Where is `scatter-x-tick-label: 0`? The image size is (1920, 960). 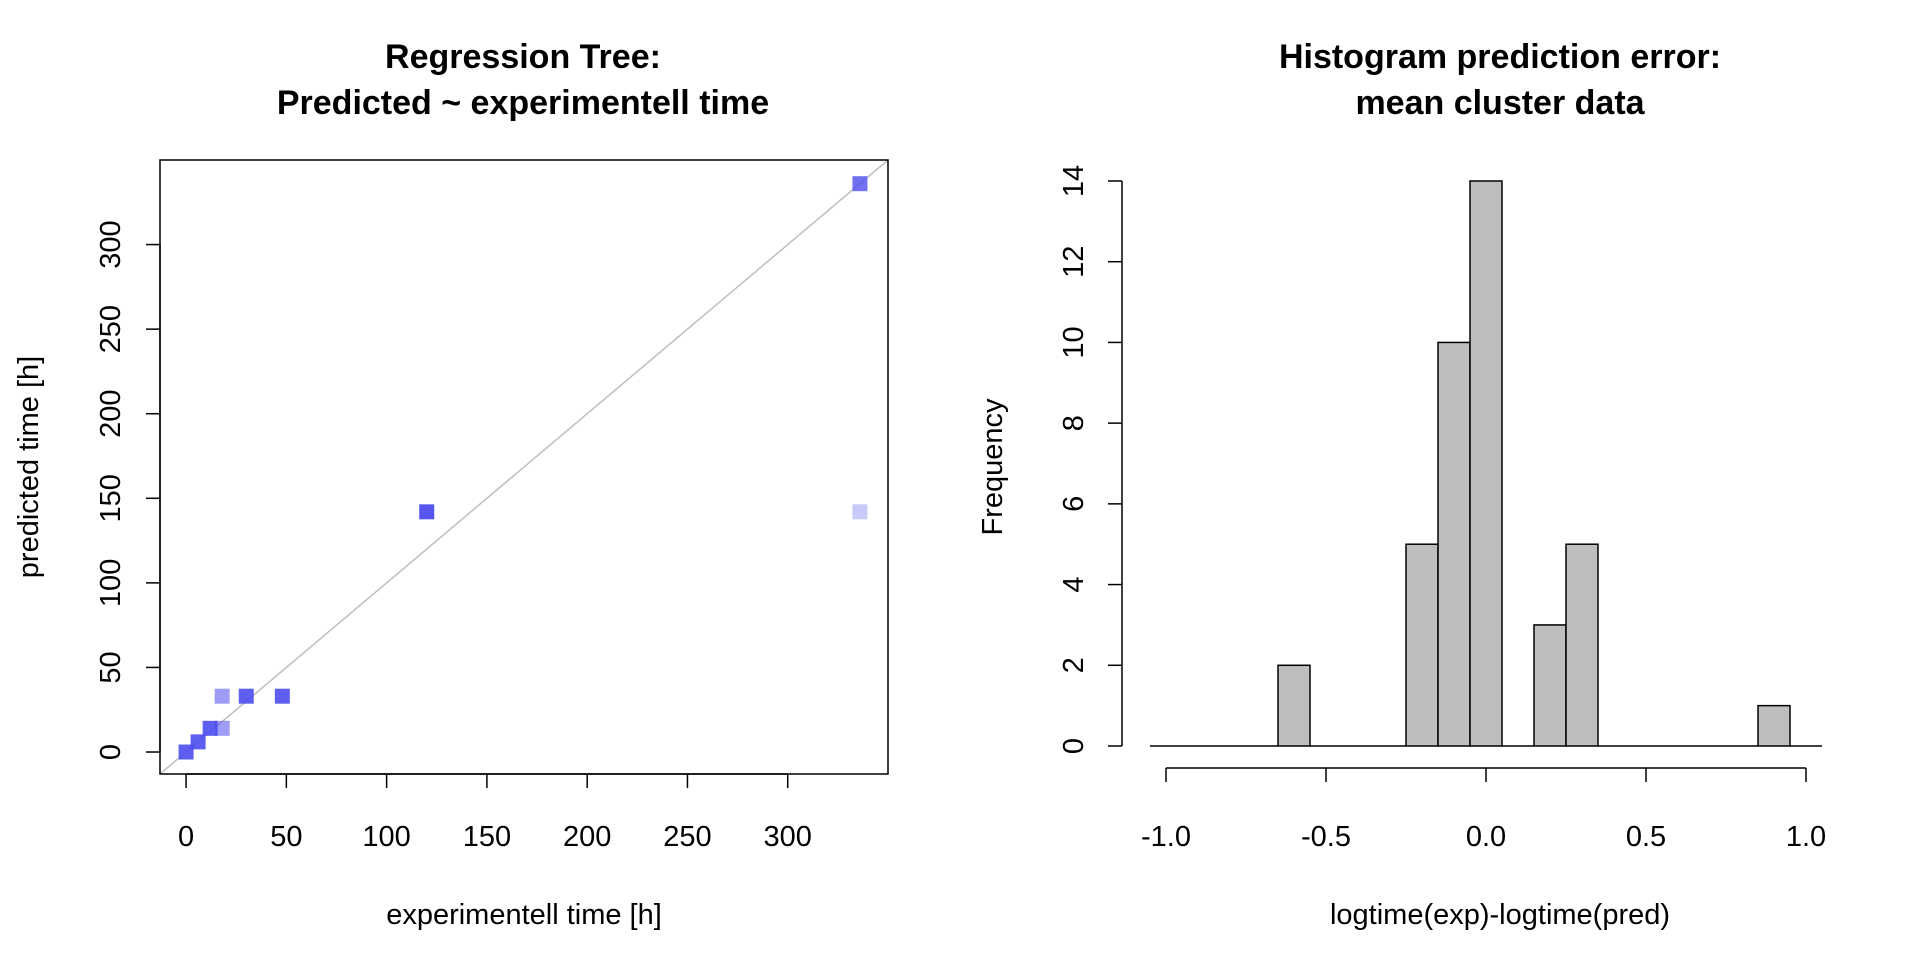 scatter-x-tick-label: 0 is located at coordinates (186, 837).